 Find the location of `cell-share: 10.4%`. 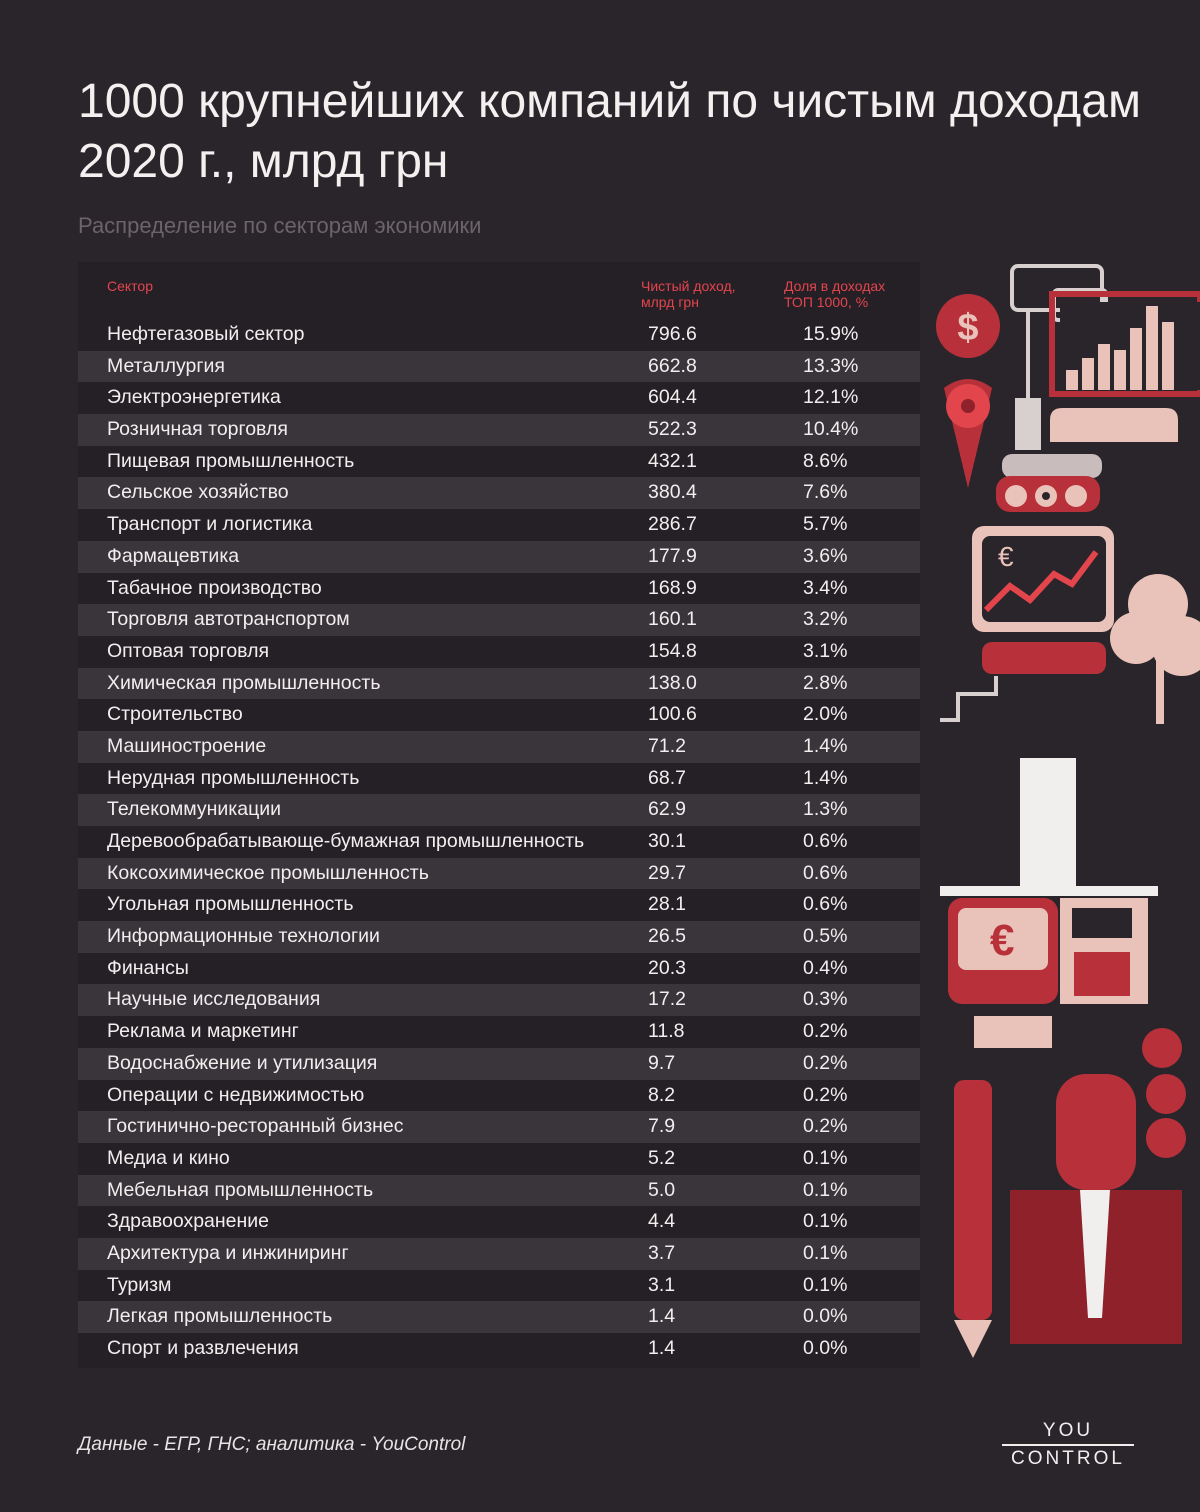

cell-share: 10.4% is located at coordinates (831, 429).